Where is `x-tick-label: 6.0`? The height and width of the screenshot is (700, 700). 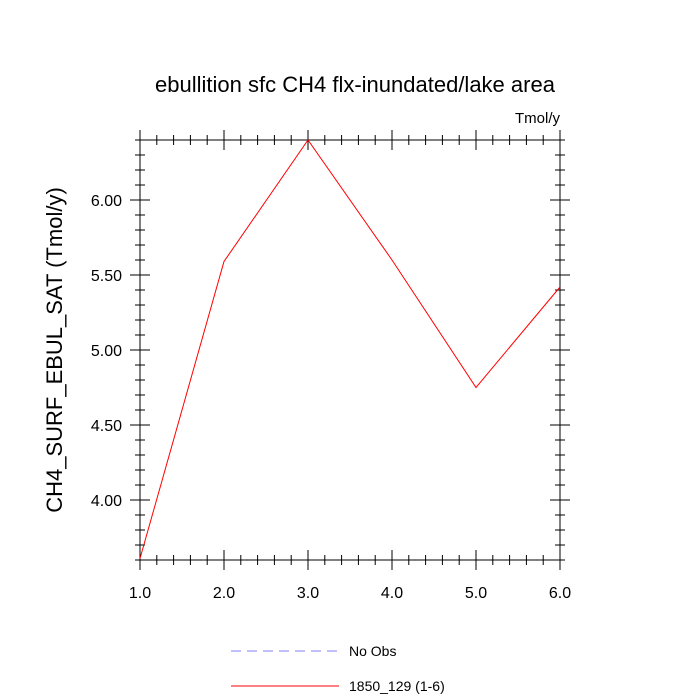
x-tick-label: 6.0 is located at coordinates (560, 593).